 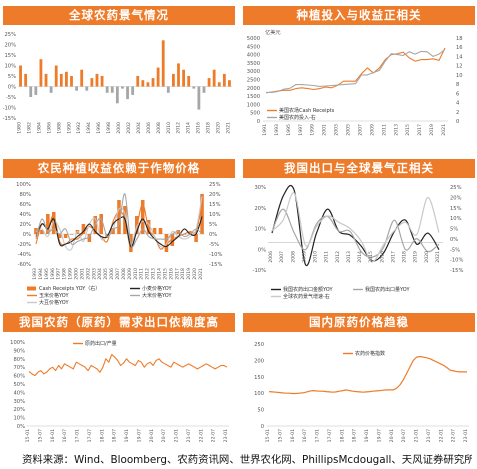 I want to click on x-tick-label: 23-01, so click(x=466, y=435).